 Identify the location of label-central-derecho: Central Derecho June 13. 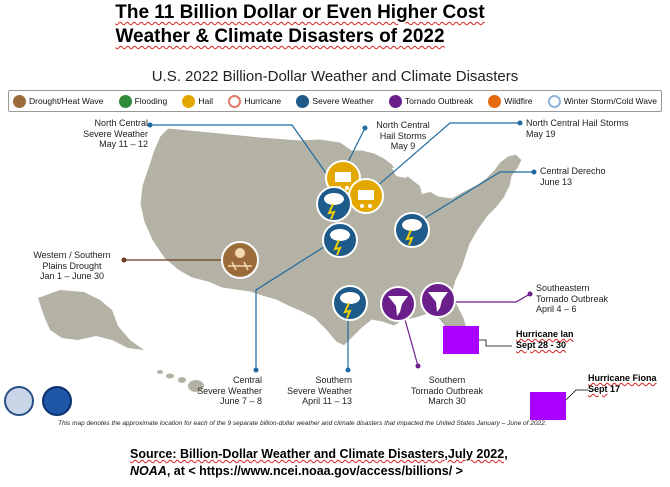
(590, 176).